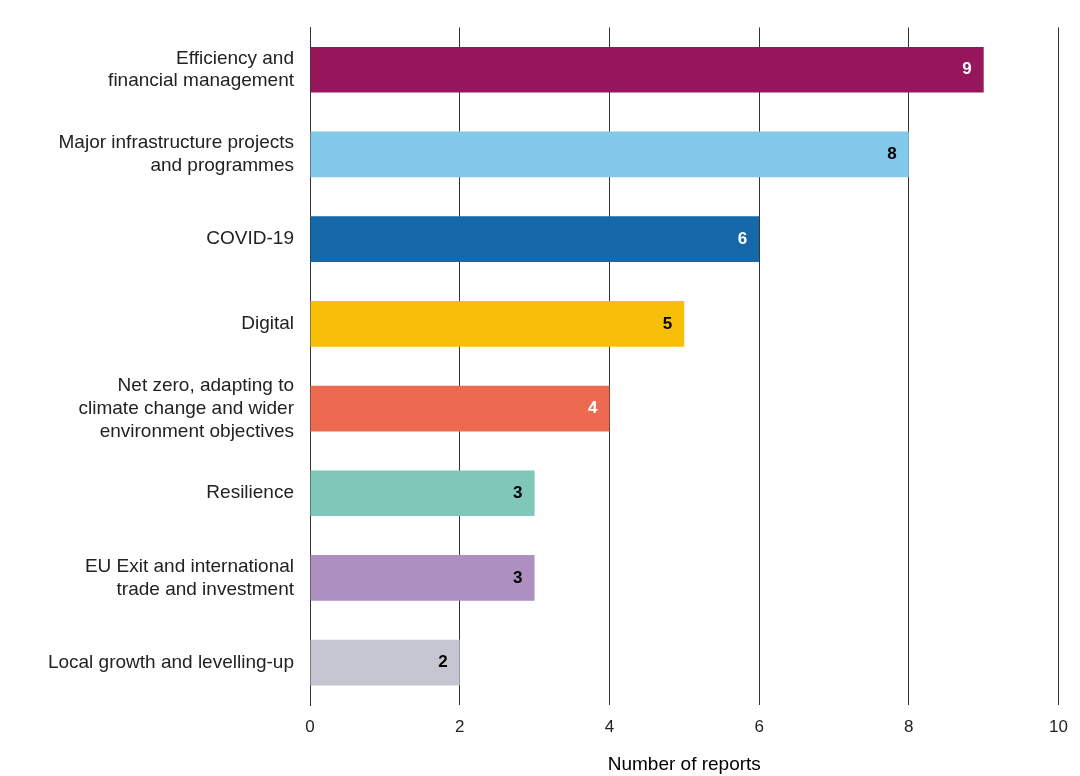 The width and height of the screenshot is (1080, 776). I want to click on y-tick-label: Resilience, so click(250, 492).